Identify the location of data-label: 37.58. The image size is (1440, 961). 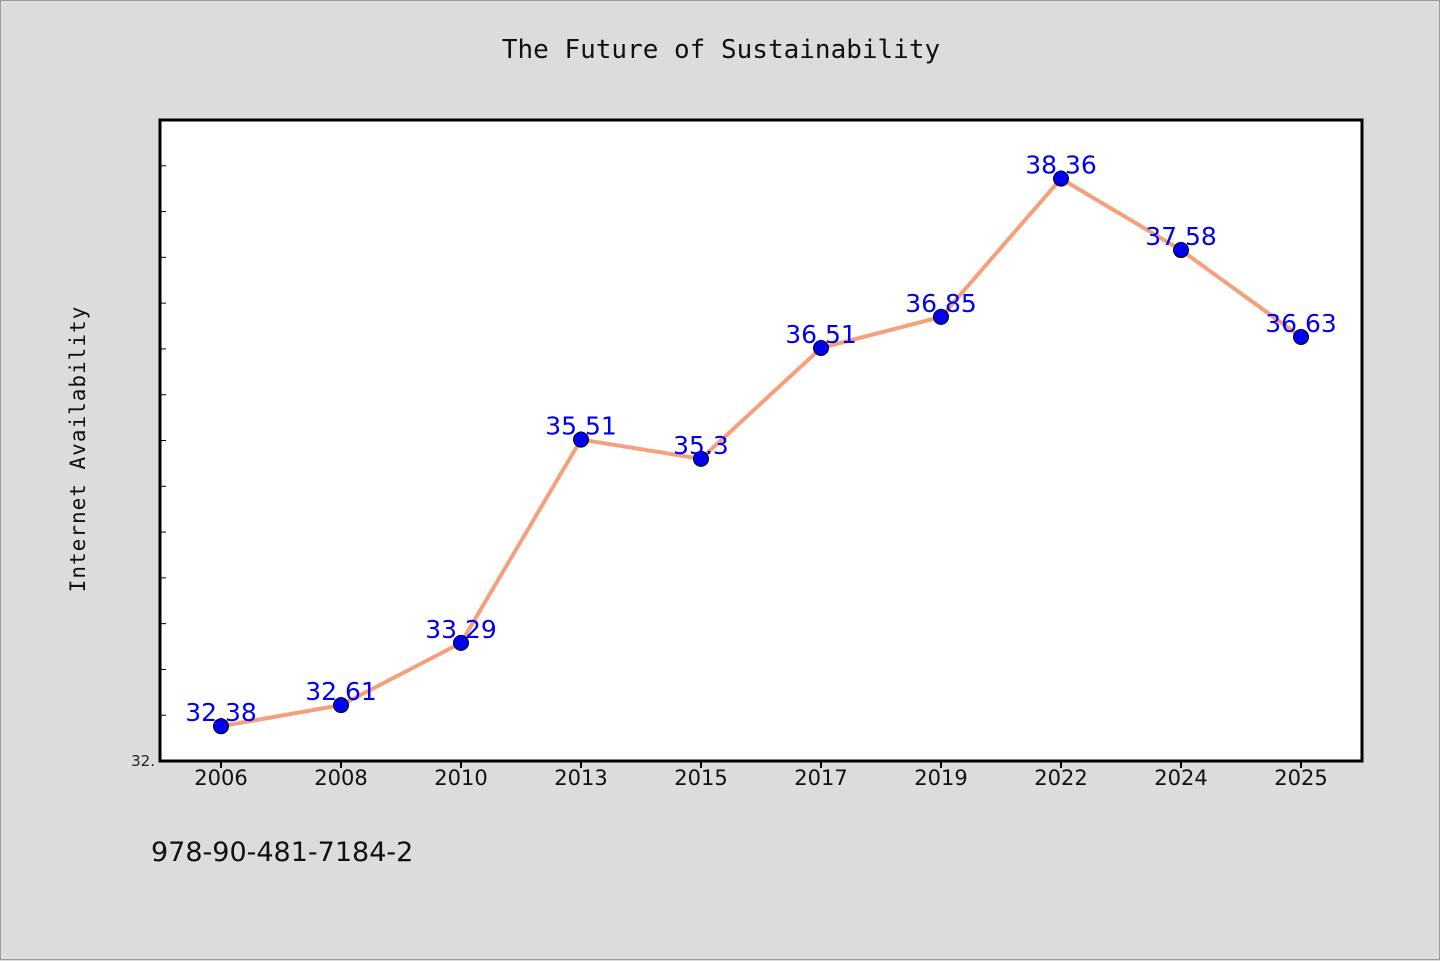
(1181, 236).